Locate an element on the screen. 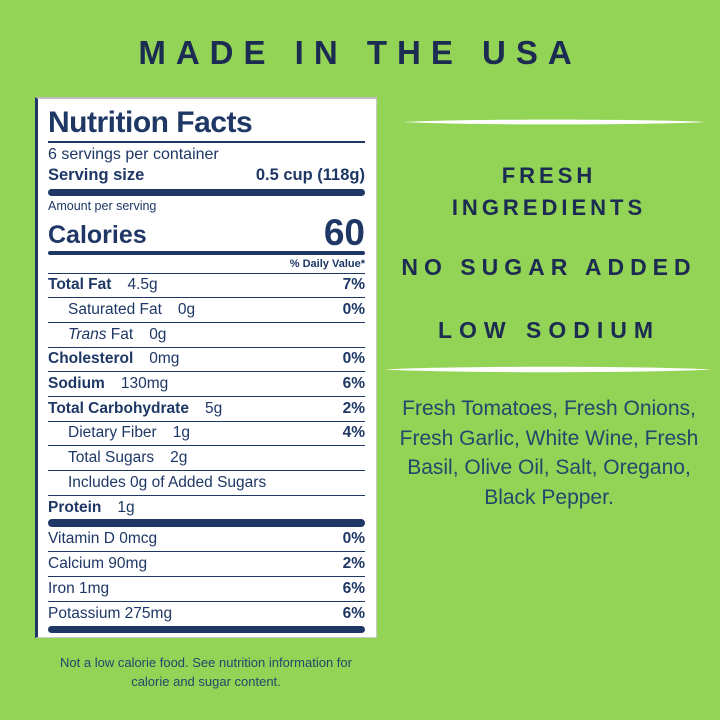  nutrient-name-group: Saturated Fat 0g is located at coordinates (131, 310).